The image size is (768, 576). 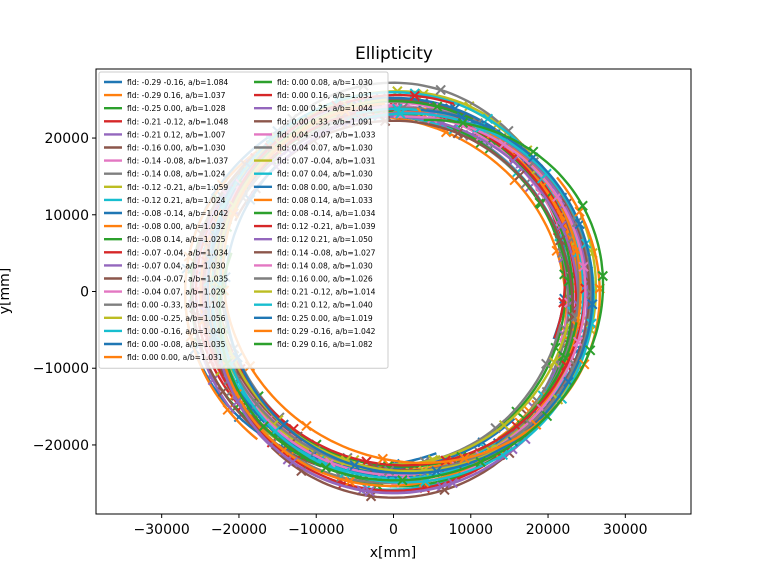 I want to click on legend-entry-label: fld: 0.00 0.00, a/b=1.031, so click(x=175, y=357).